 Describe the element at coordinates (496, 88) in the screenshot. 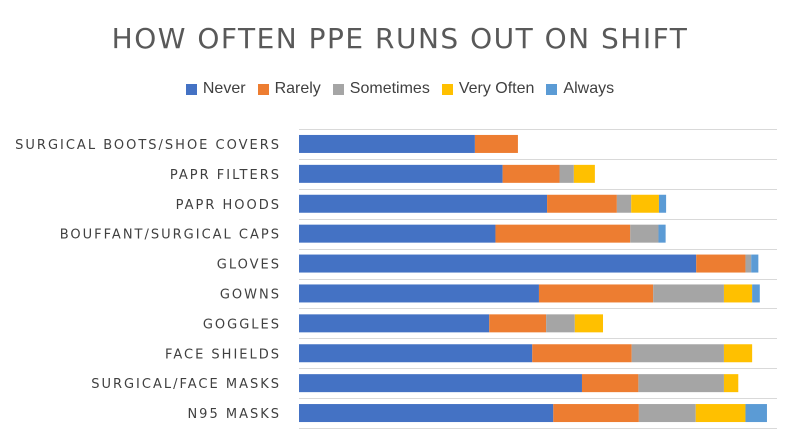

I see `legend-label: Very Often` at that location.